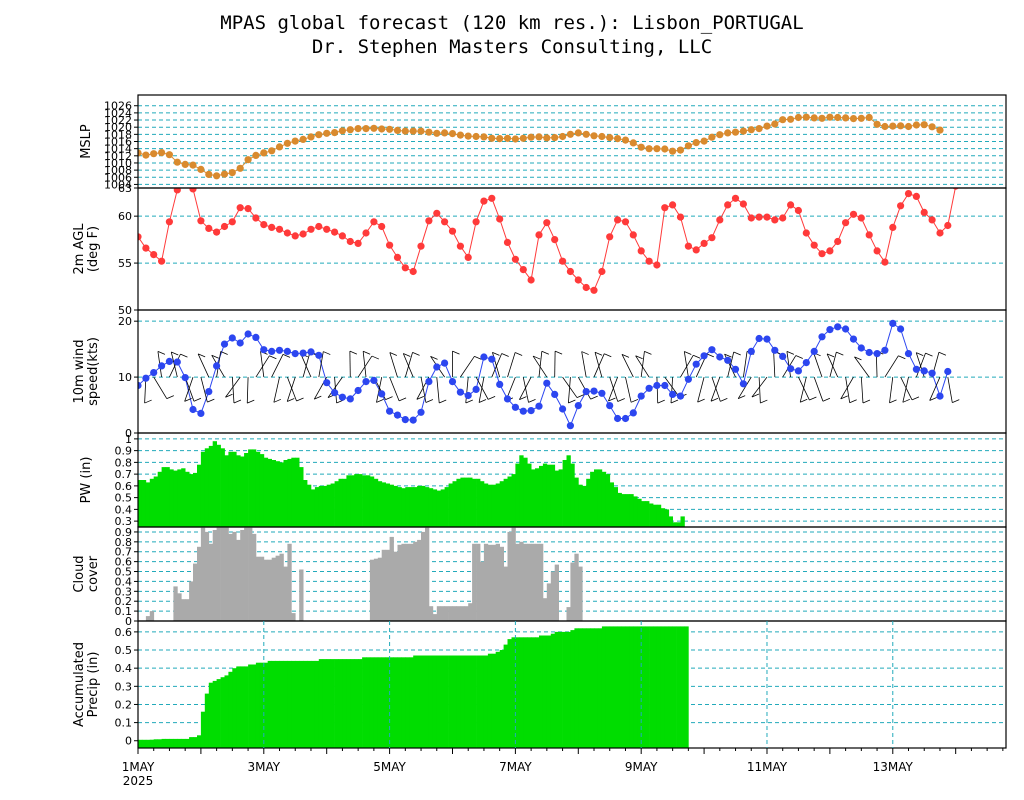 Image resolution: width=1024 pixels, height=800 pixels. What do you see at coordinates (389, 767) in the screenshot?
I see `x-tick-label: 5MAY` at bounding box center [389, 767].